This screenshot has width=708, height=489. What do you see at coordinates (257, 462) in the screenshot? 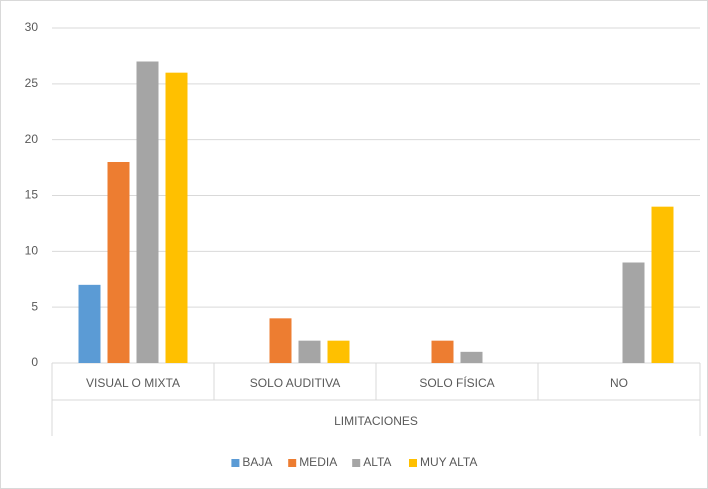
I see `legend-label: BAJA` at bounding box center [257, 462].